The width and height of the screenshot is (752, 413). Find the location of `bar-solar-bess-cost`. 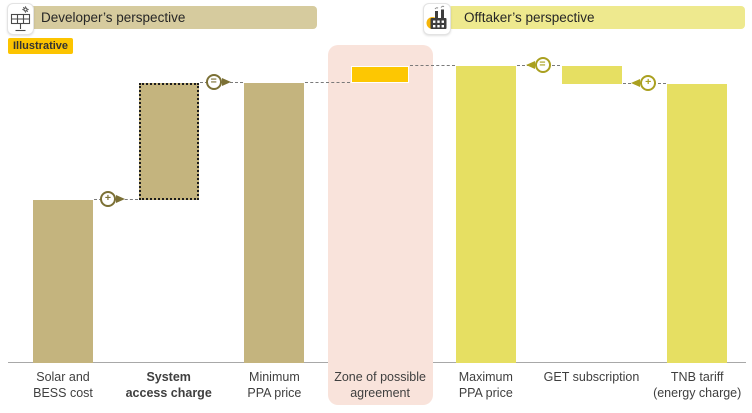

bar-solar-bess-cost is located at coordinates (63, 281).